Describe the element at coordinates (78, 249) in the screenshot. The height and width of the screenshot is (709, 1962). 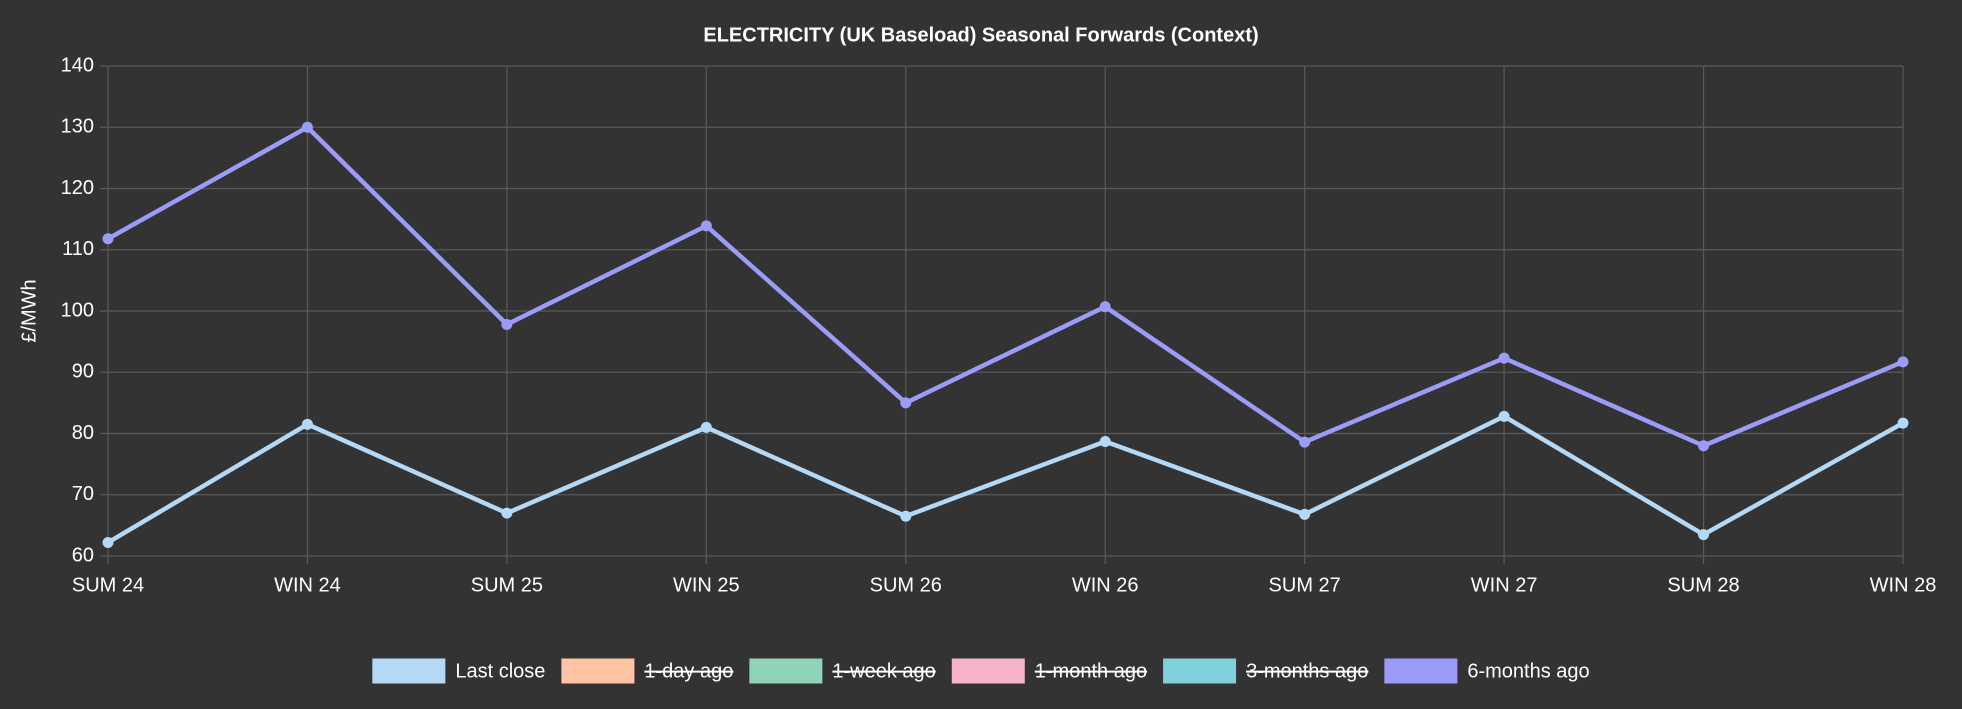
I see `y-tick-label: 110` at that location.